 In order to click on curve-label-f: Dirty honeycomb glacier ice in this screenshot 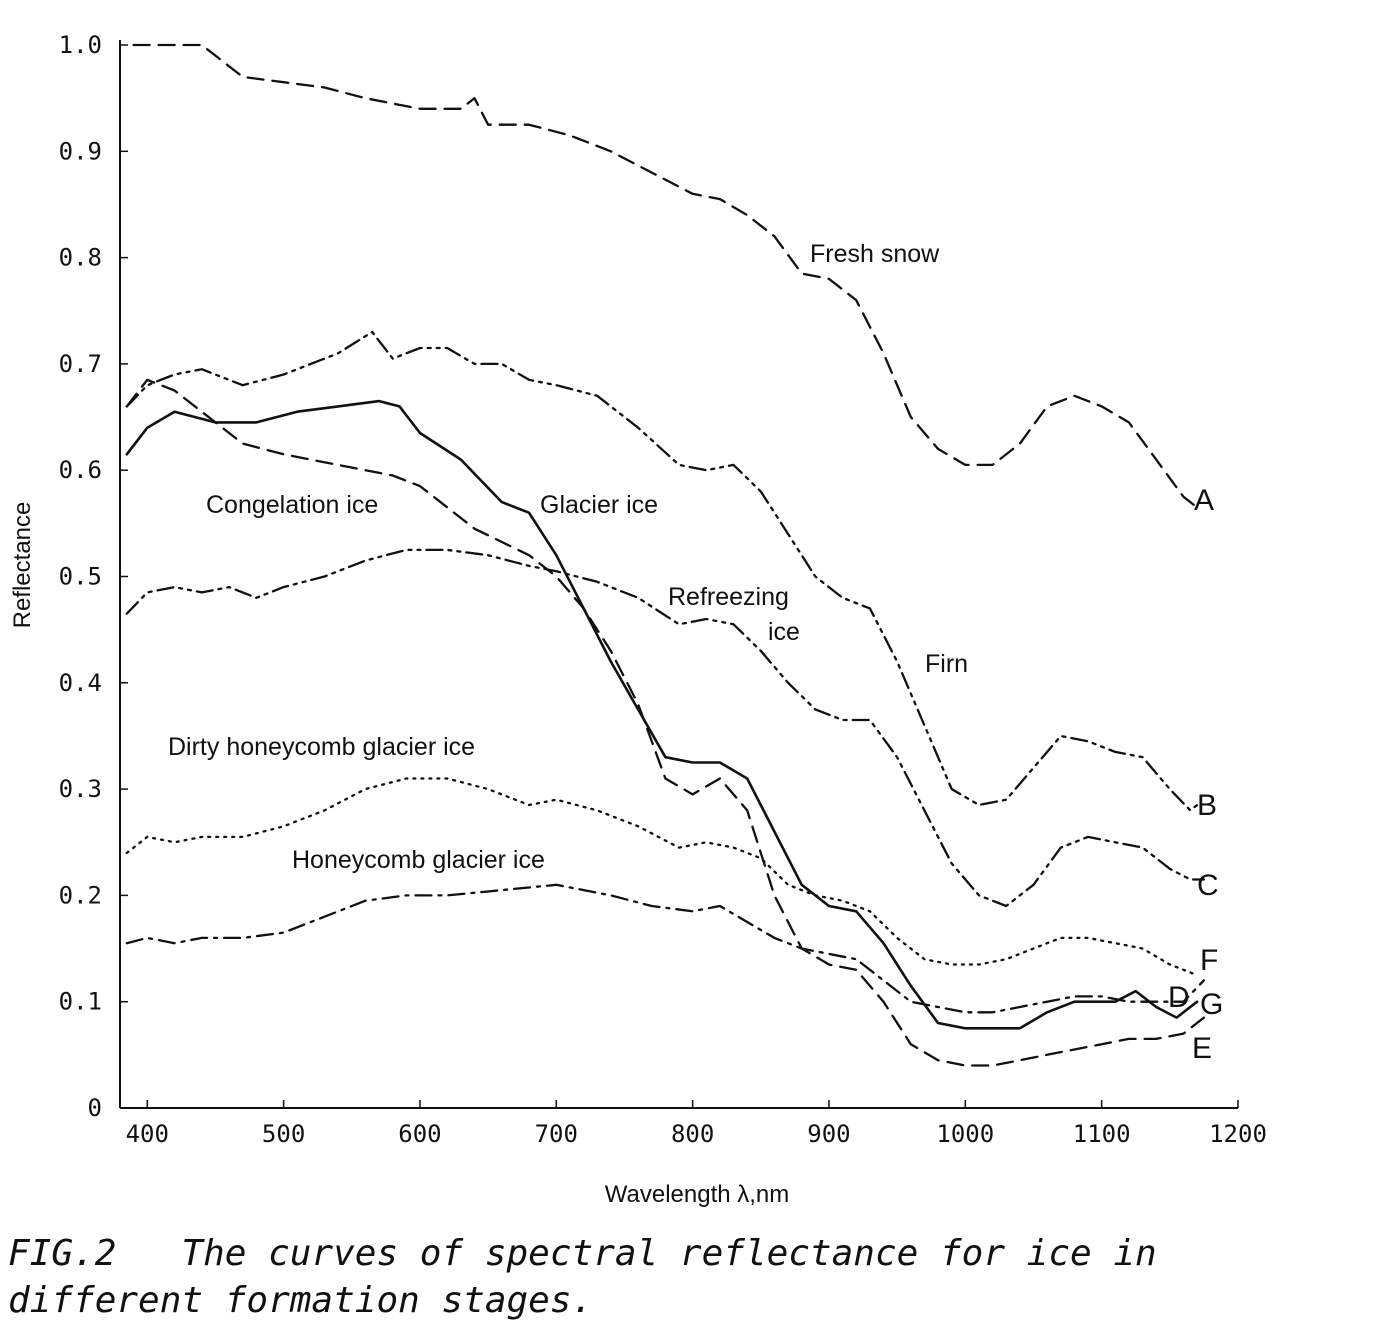, I will do `click(321, 747)`.